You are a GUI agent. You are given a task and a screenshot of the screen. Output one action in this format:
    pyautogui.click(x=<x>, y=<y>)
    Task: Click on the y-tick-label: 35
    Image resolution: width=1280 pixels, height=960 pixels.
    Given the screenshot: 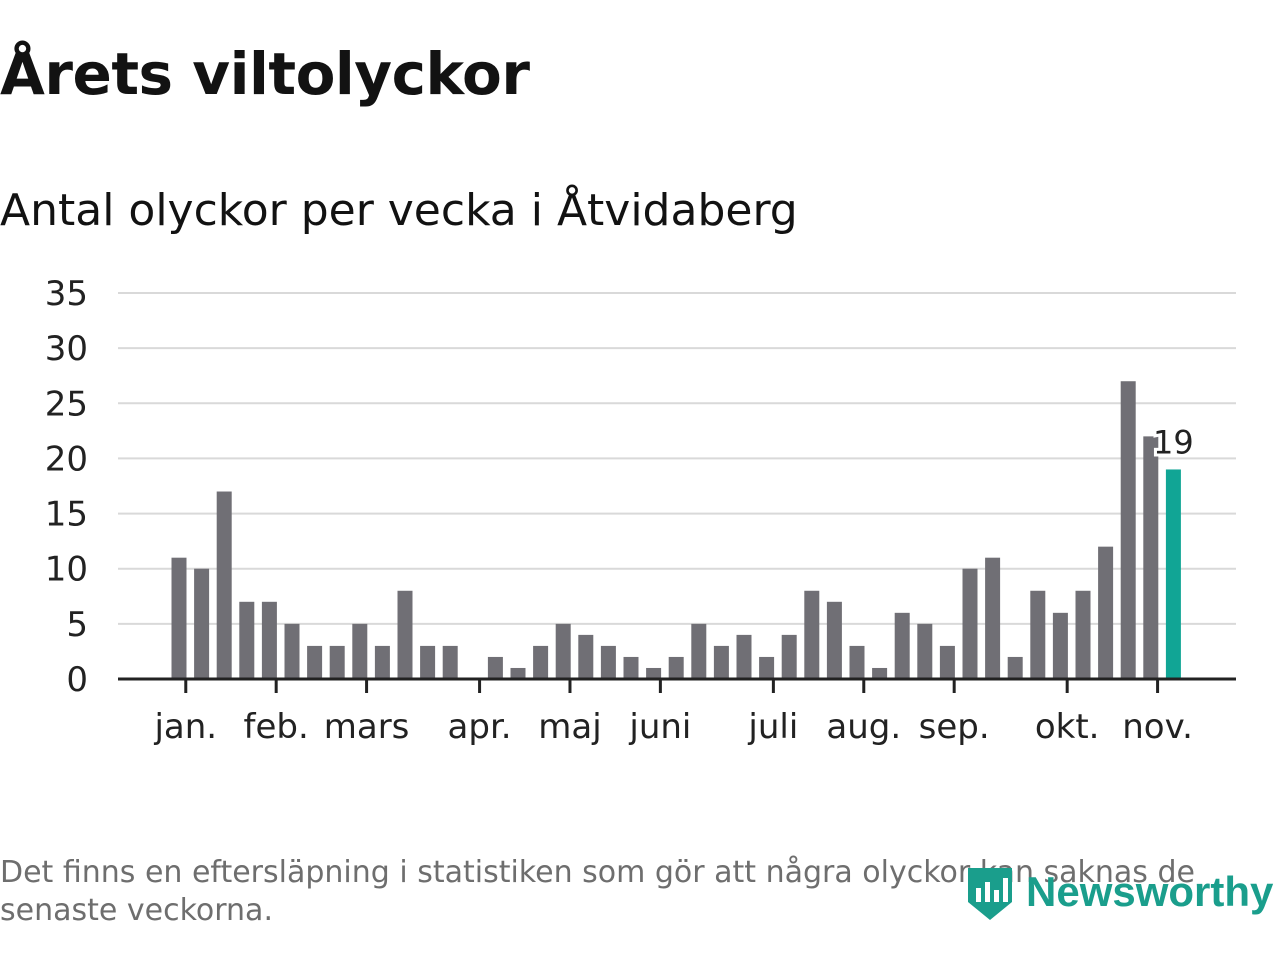 What is the action you would take?
    pyautogui.click(x=66, y=294)
    